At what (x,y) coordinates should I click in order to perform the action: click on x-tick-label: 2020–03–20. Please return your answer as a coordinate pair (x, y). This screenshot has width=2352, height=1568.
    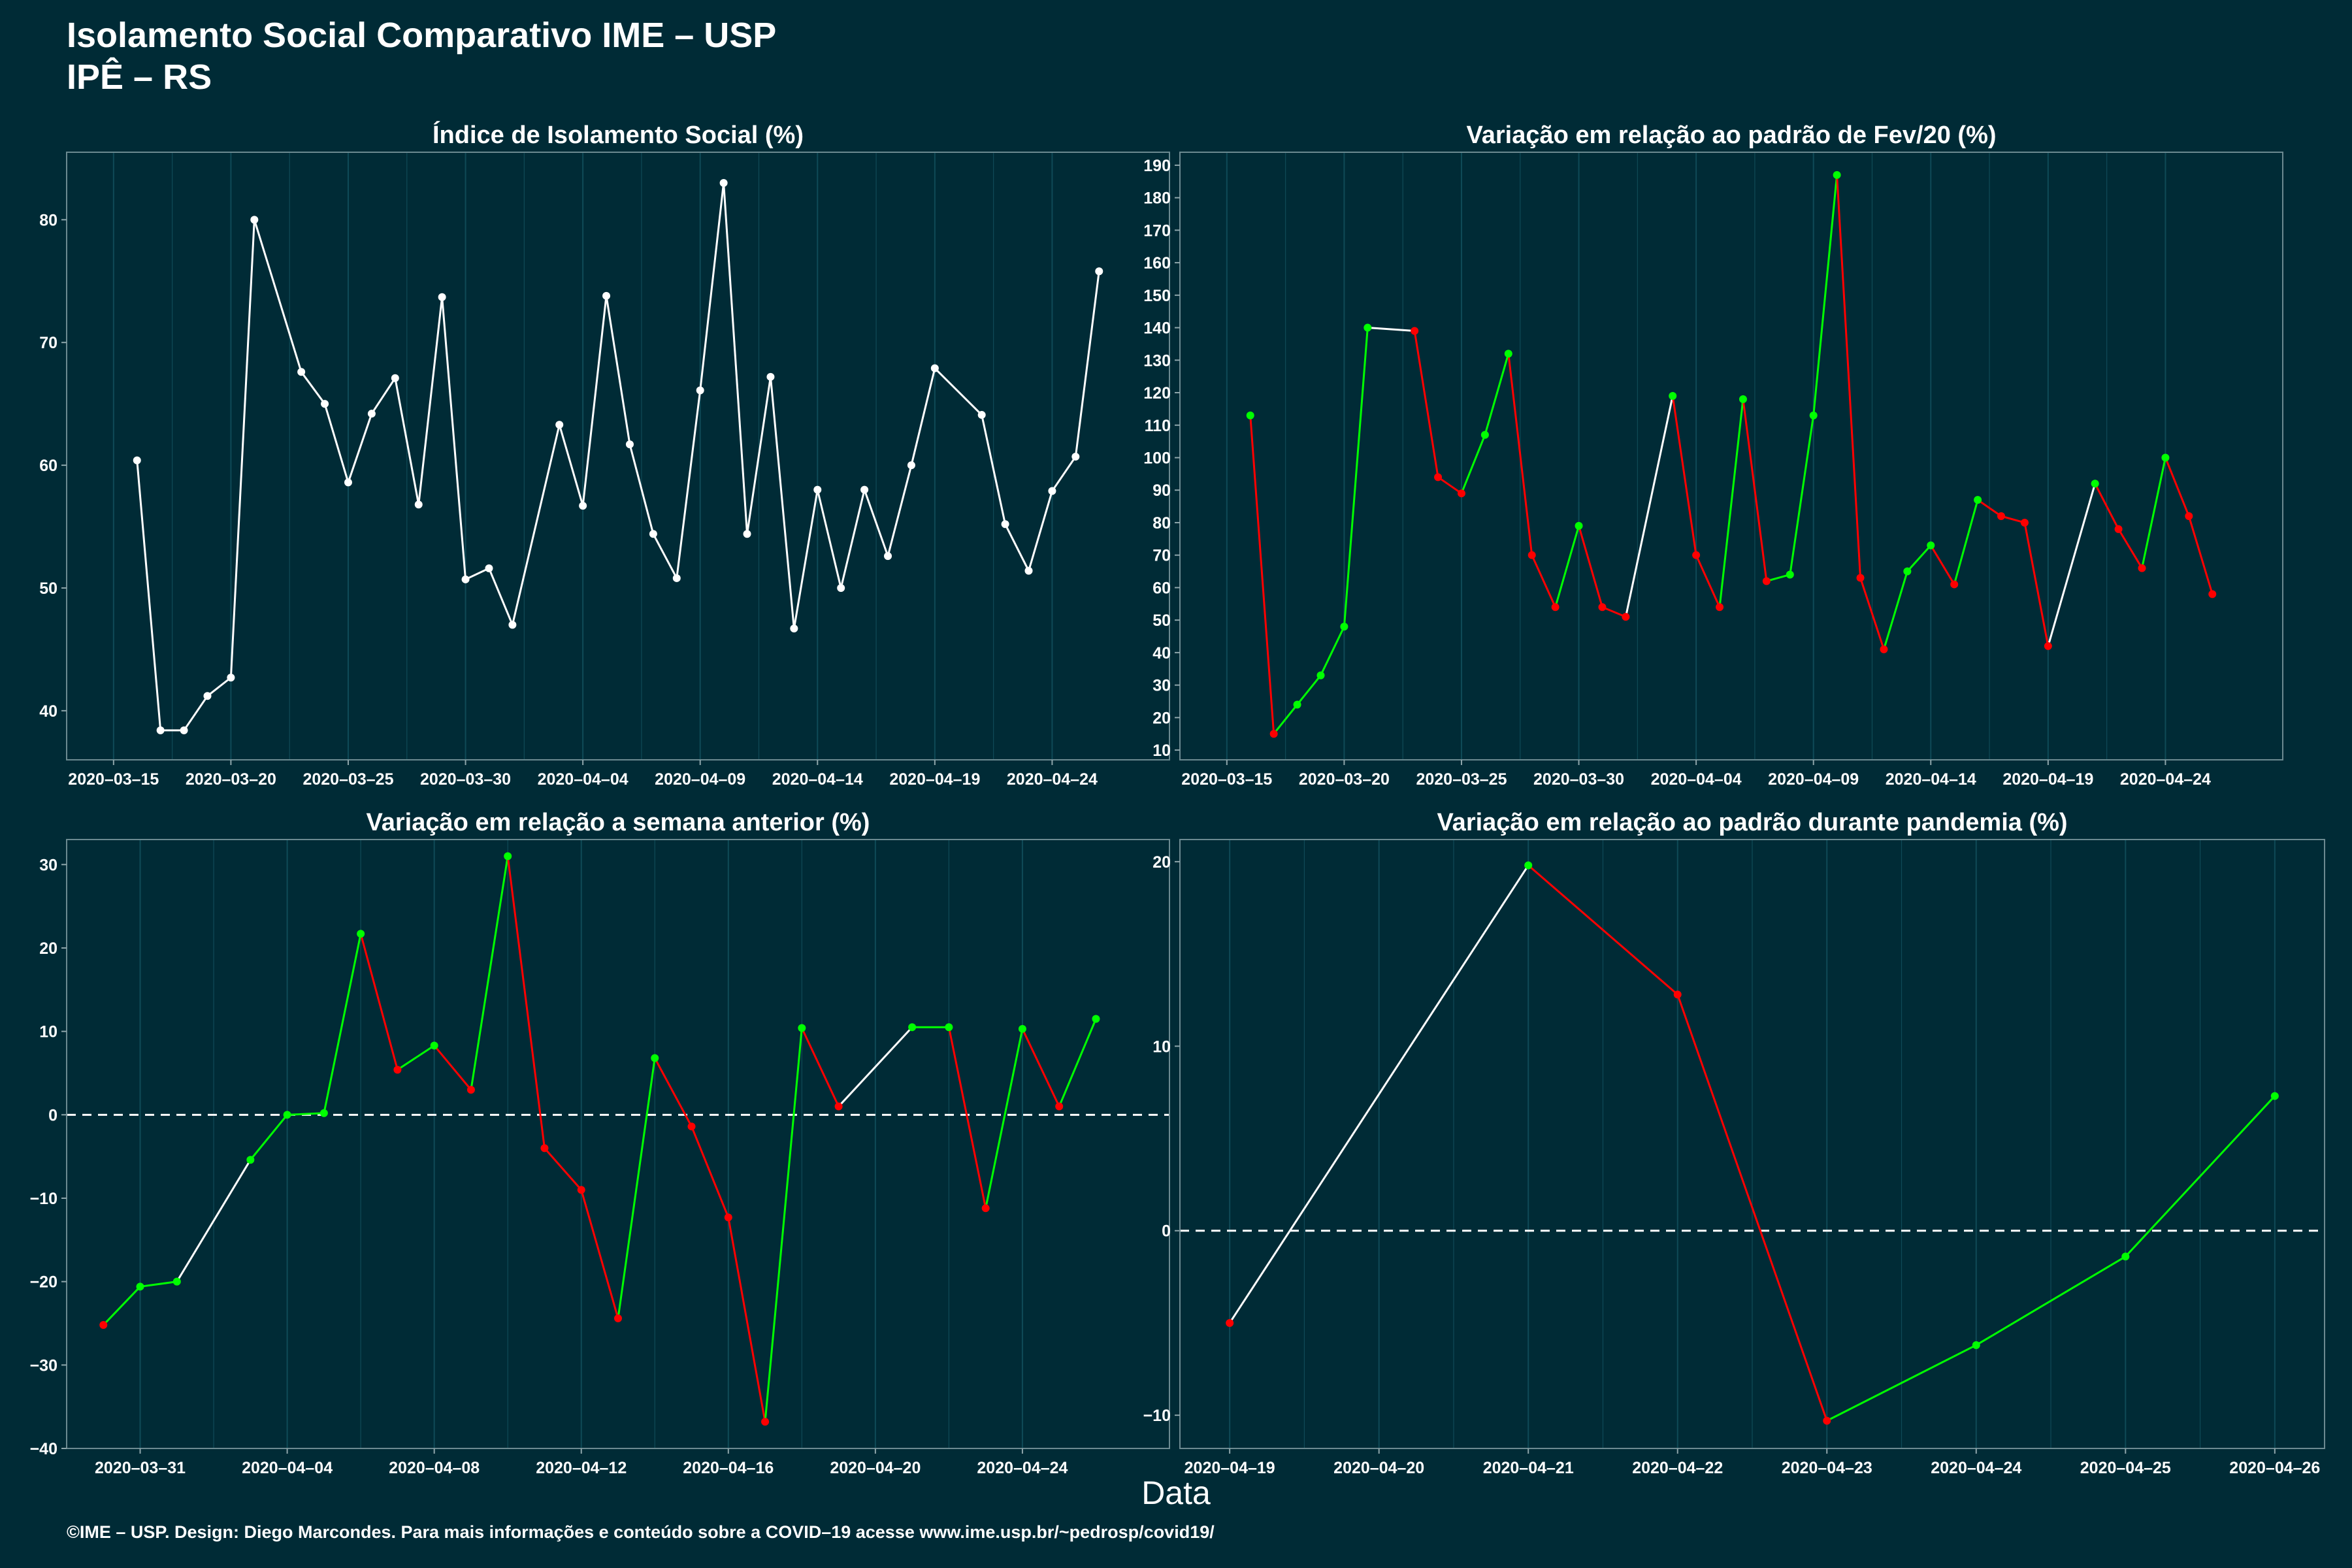
    Looking at the image, I should click on (231, 779).